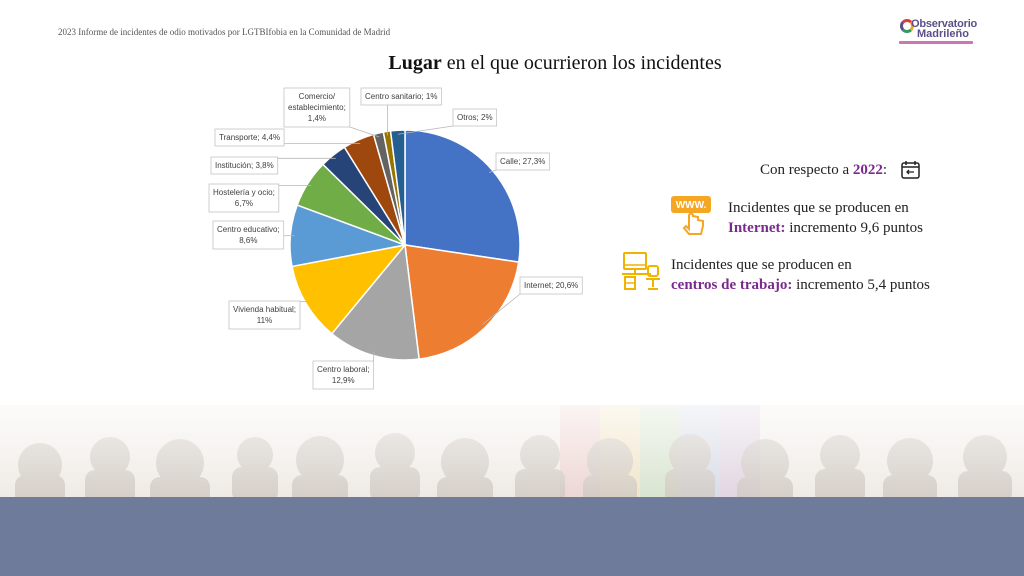 This screenshot has height=576, width=1024. I want to click on www-label: WWW., so click(691, 205).